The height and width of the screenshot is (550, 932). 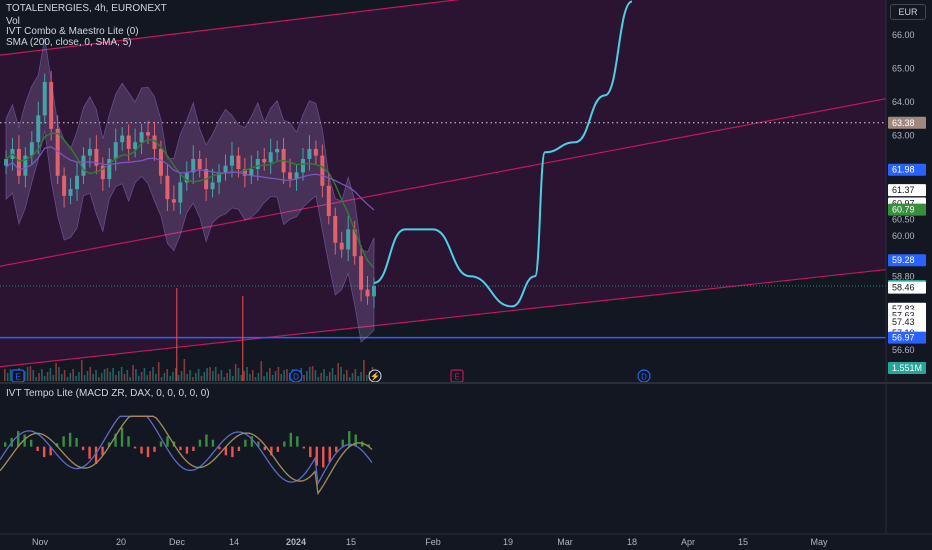 What do you see at coordinates (903, 204) in the screenshot?
I see `price-label: 60.97` at bounding box center [903, 204].